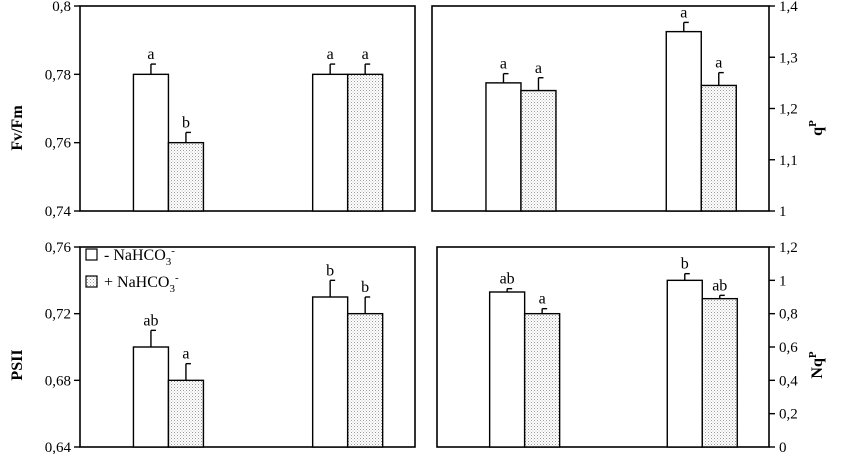 The height and width of the screenshot is (454, 846). I want to click on y-tick-label: 1,4, so click(788, 7).